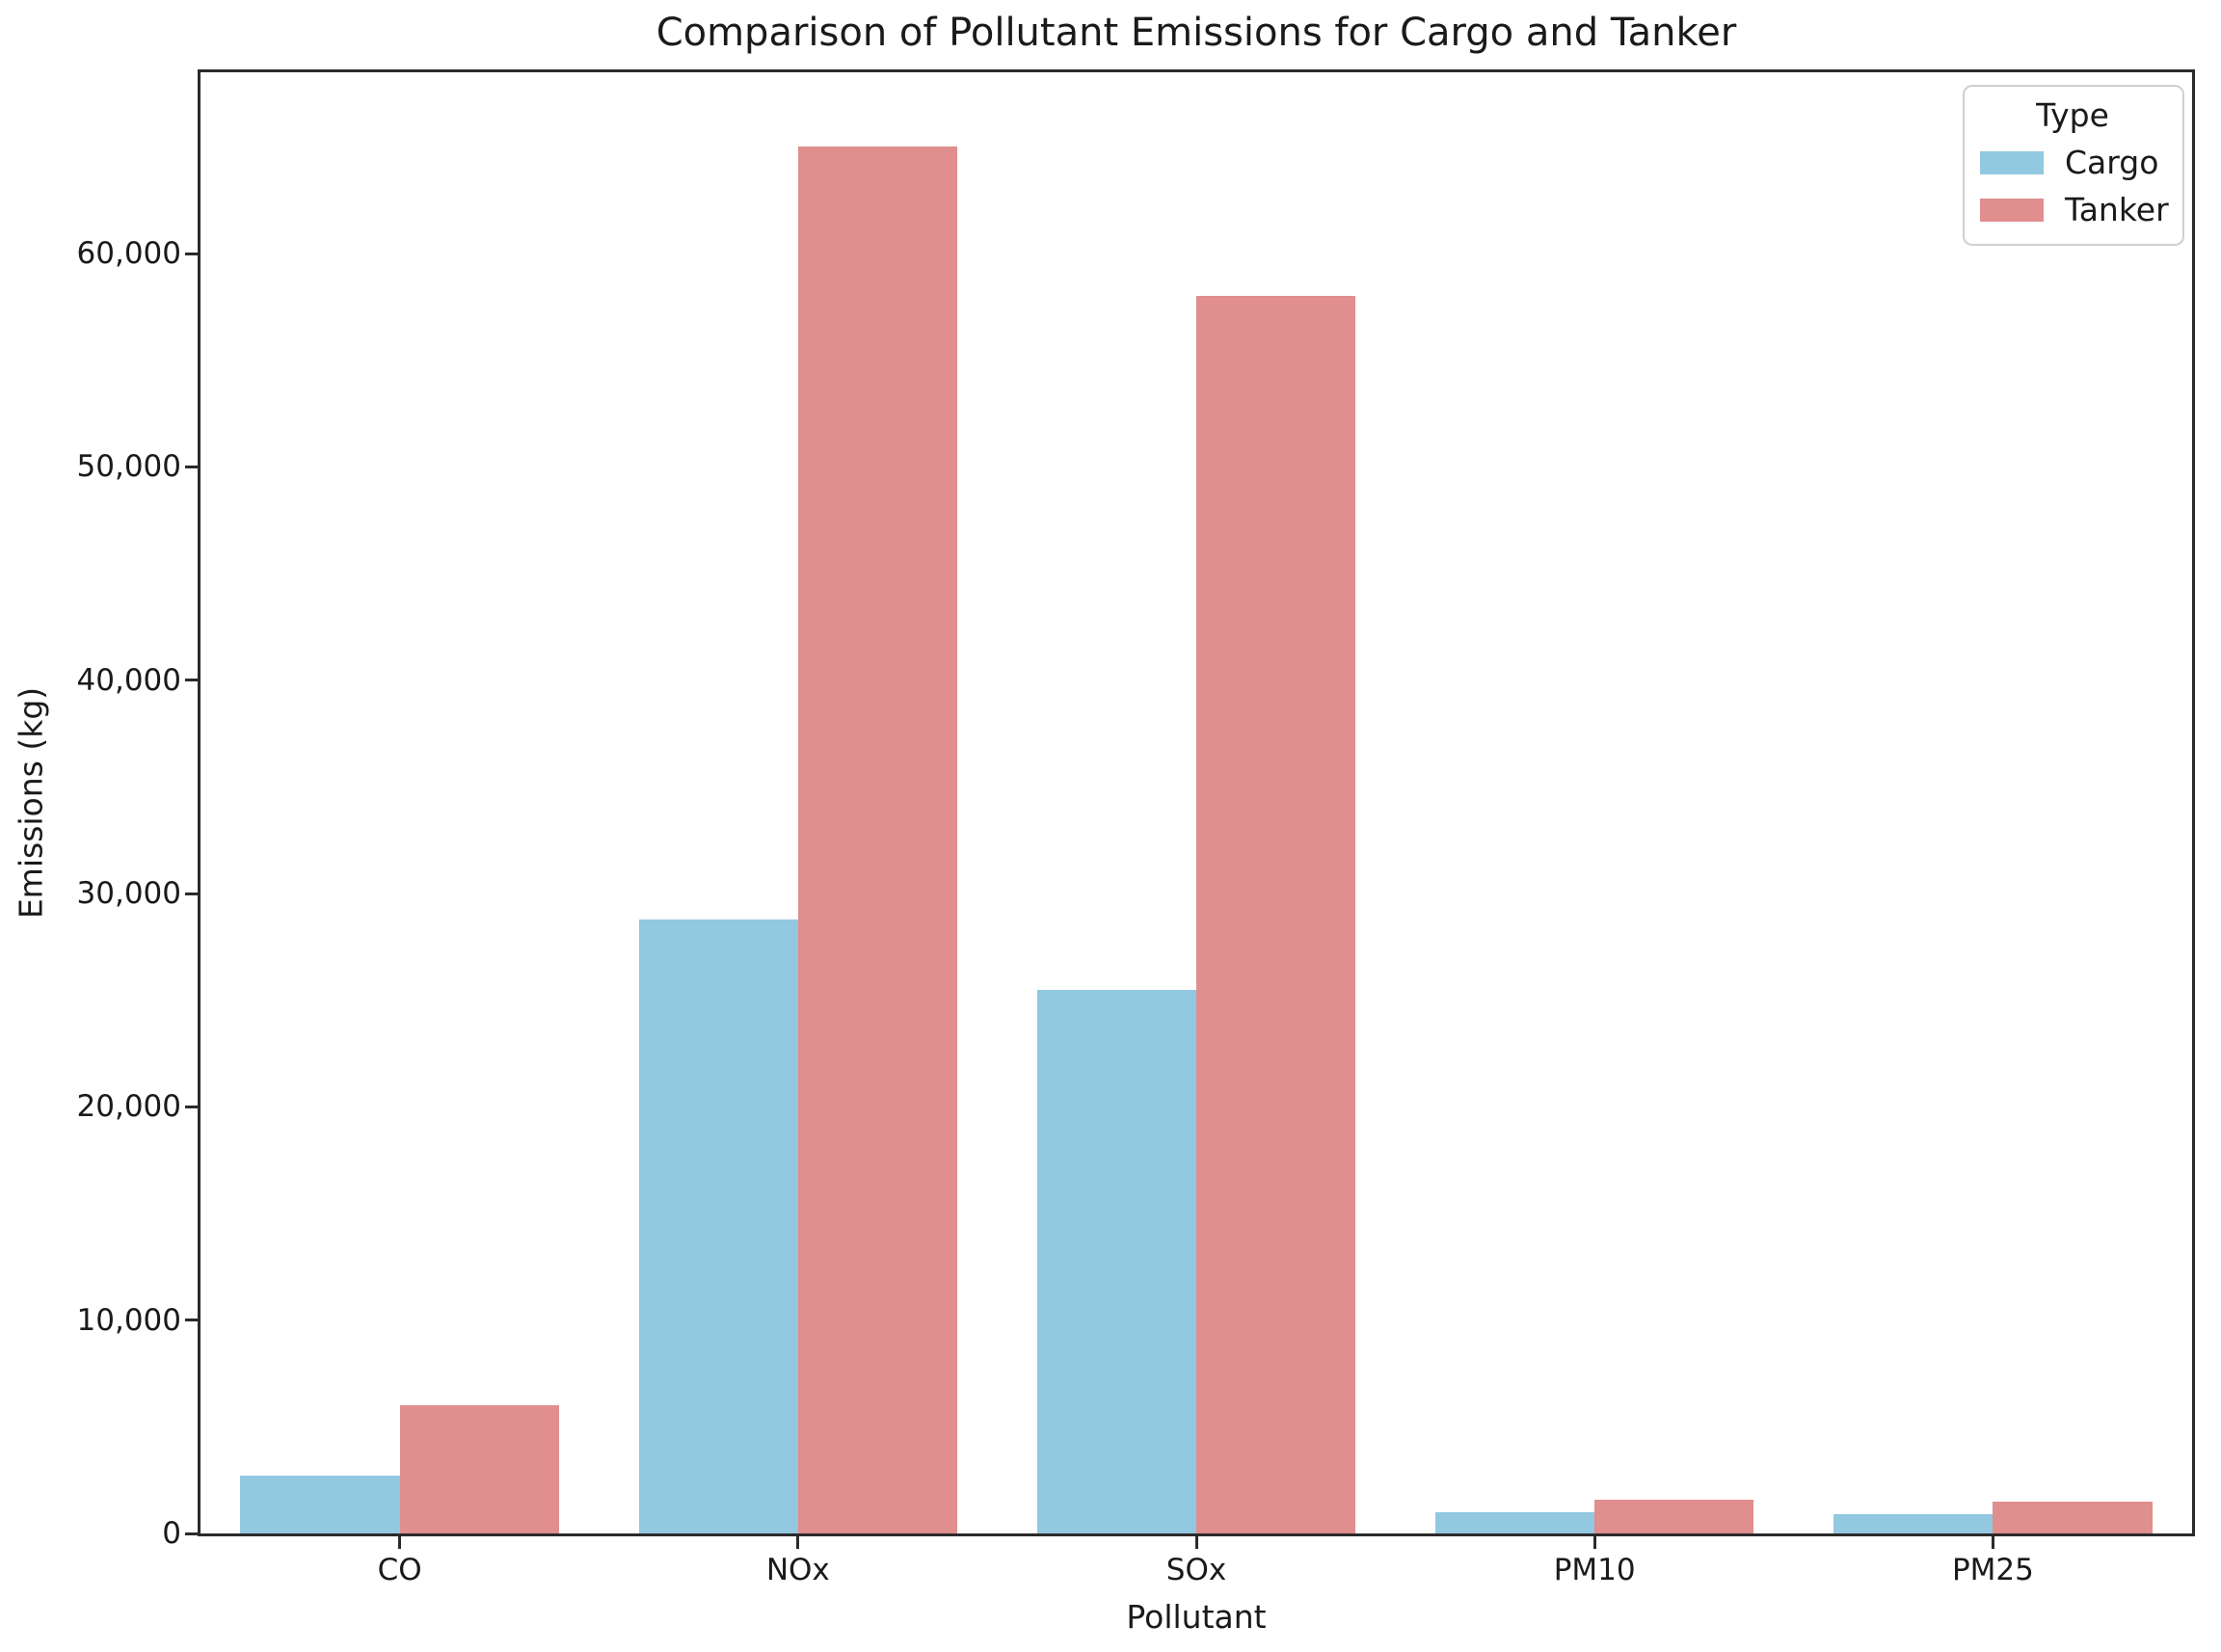 Image resolution: width=2221 pixels, height=1652 pixels. What do you see at coordinates (320, 1504) in the screenshot?
I see `bar-cargo-co` at bounding box center [320, 1504].